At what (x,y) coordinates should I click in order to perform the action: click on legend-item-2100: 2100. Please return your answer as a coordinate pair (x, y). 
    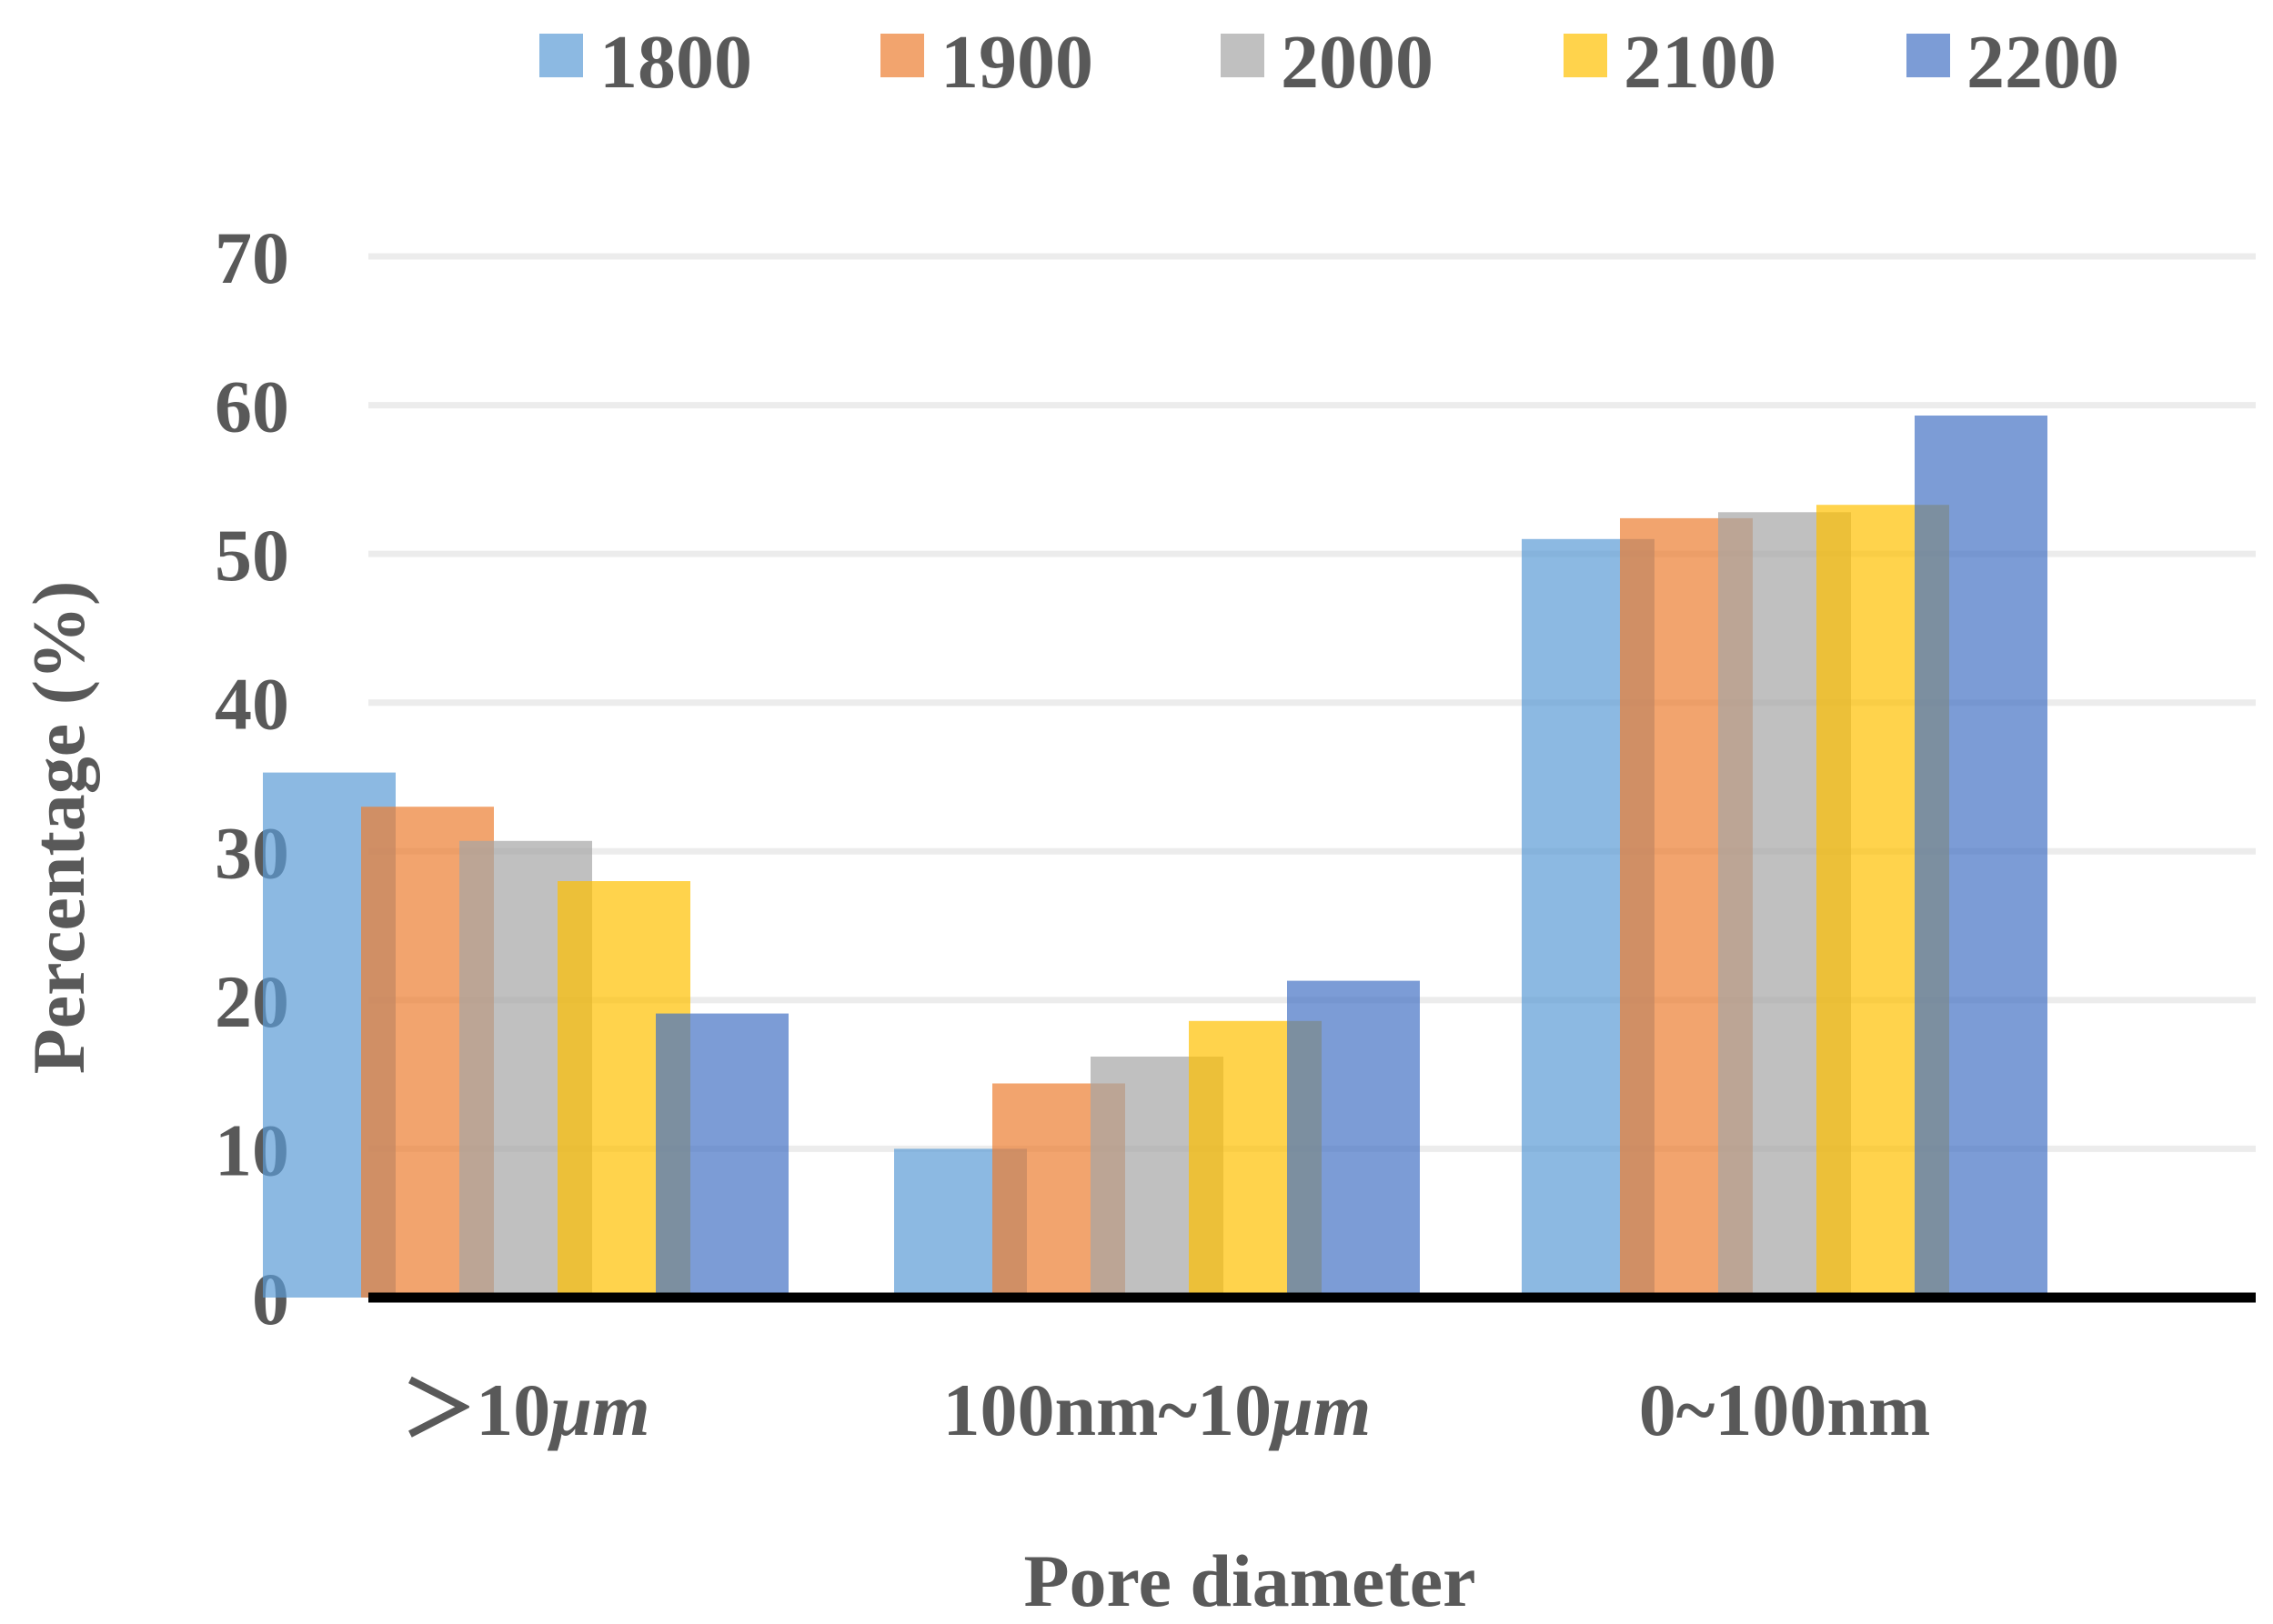
    Looking at the image, I should click on (1670, 62).